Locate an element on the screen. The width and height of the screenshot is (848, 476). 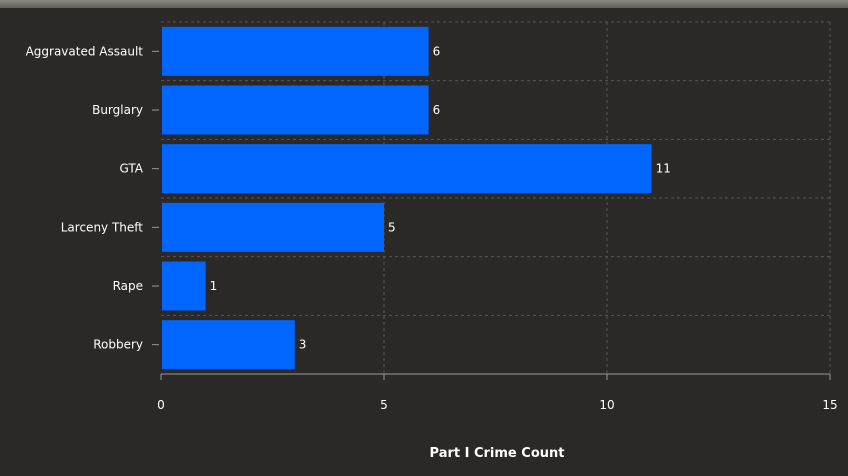
category-label: GTA is located at coordinates (132, 169).